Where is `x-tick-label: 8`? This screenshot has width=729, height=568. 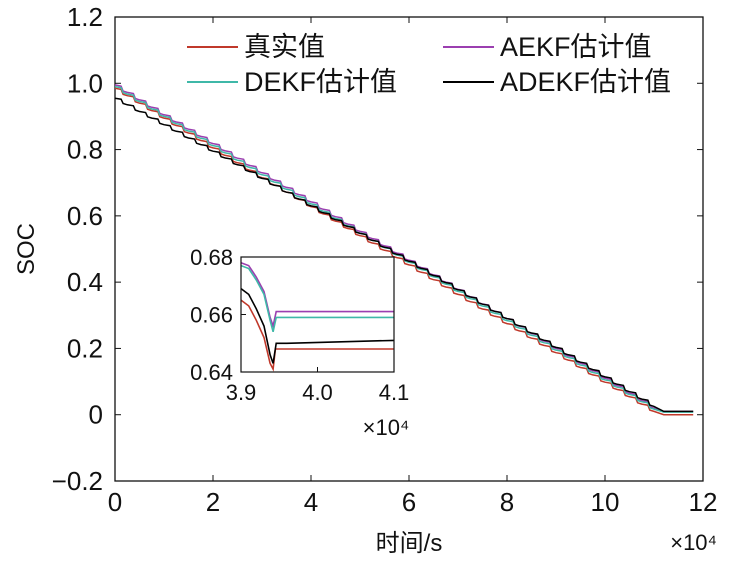 x-tick-label: 8 is located at coordinates (507, 502).